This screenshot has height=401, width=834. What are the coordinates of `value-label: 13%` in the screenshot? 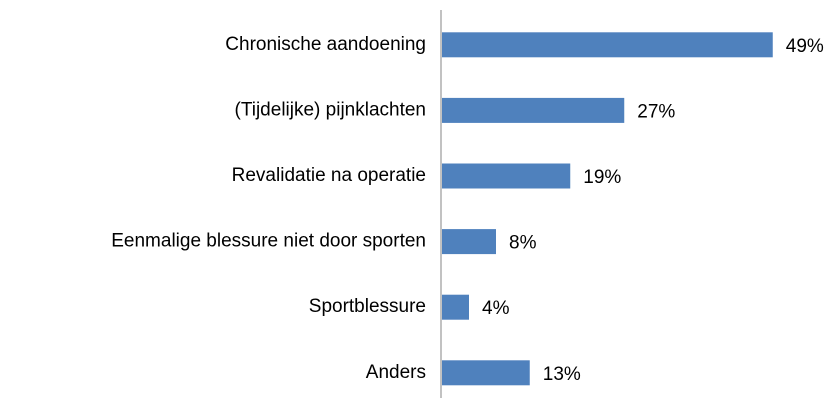 It's located at (562, 374).